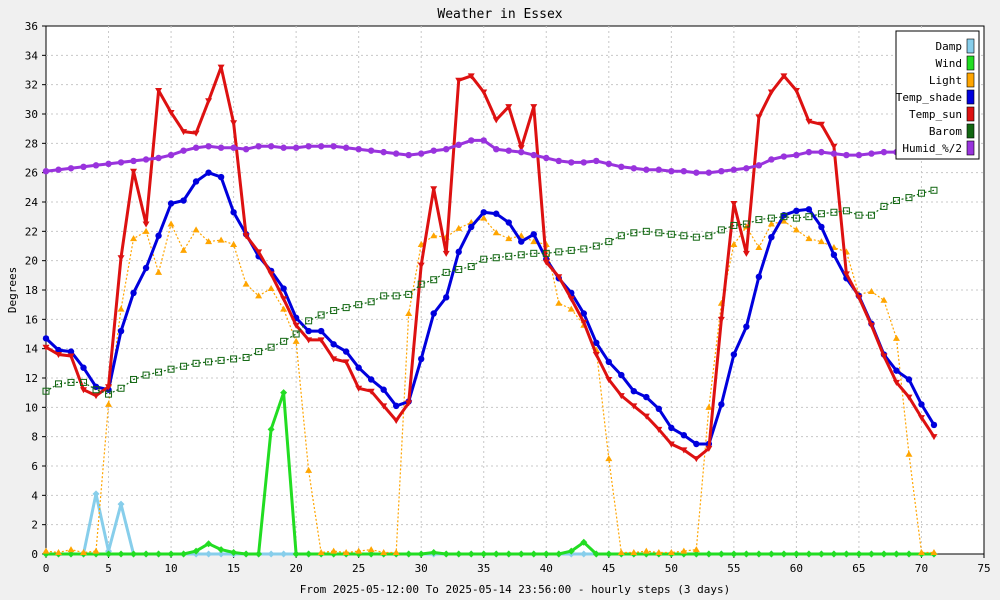 The height and width of the screenshot is (600, 1000). I want to click on x-tick-label: 20, so click(296, 568).